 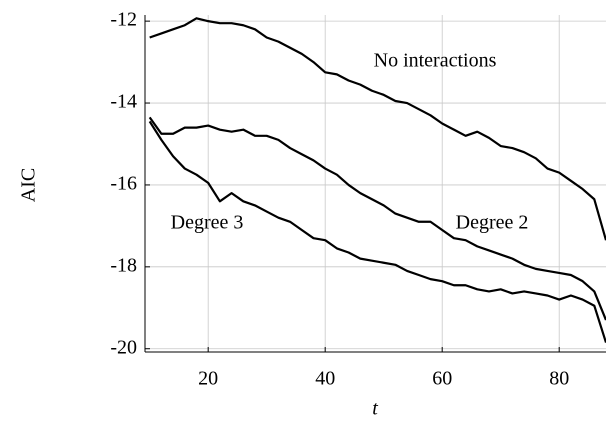 I want to click on series-label: No interactions, so click(x=435, y=61).